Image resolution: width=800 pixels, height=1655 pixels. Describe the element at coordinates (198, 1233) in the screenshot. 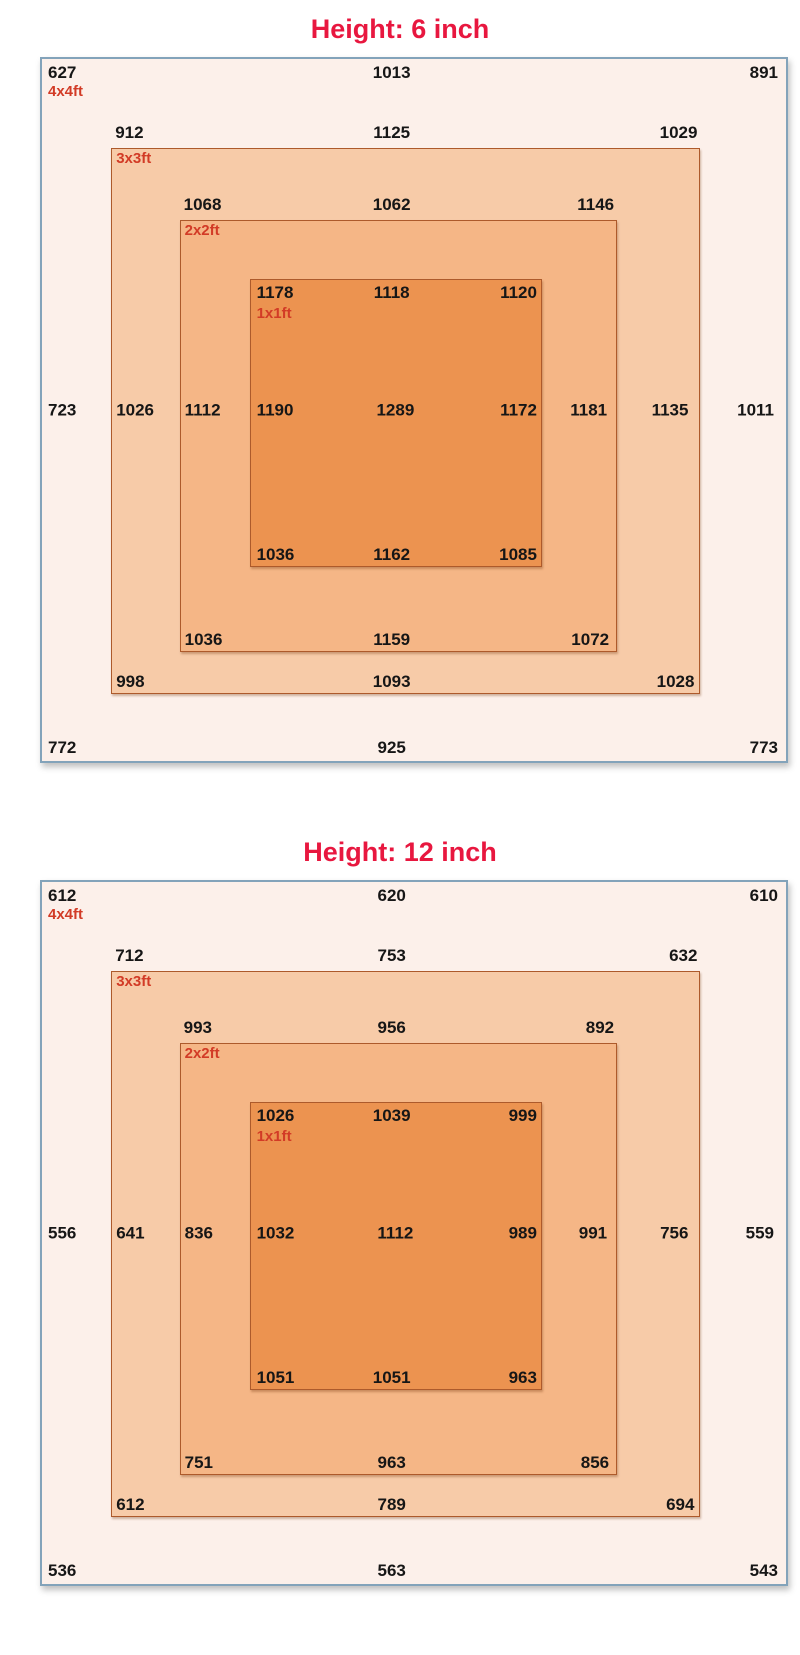

I see `ppfd-value: 836` at that location.